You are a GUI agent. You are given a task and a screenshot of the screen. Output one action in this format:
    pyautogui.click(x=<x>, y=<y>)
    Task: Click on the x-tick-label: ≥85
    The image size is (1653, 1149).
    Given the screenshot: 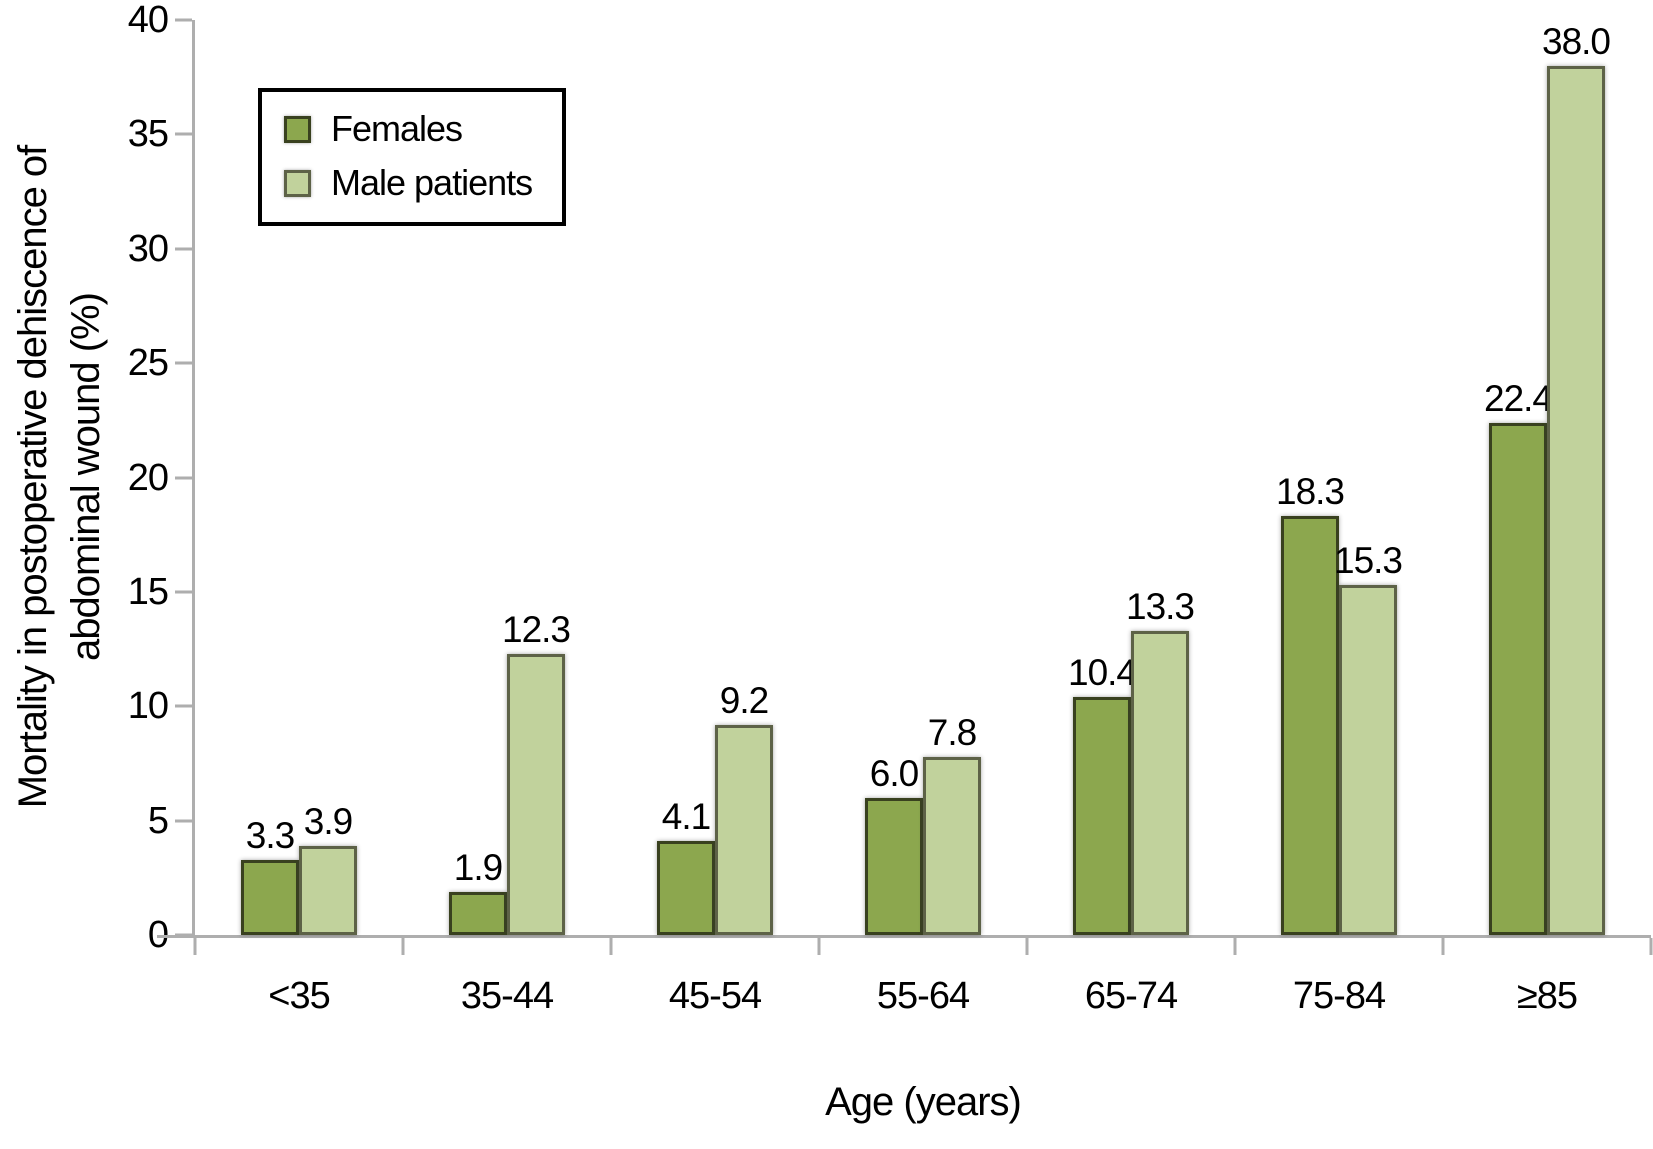 What is the action you would take?
    pyautogui.click(x=1547, y=996)
    